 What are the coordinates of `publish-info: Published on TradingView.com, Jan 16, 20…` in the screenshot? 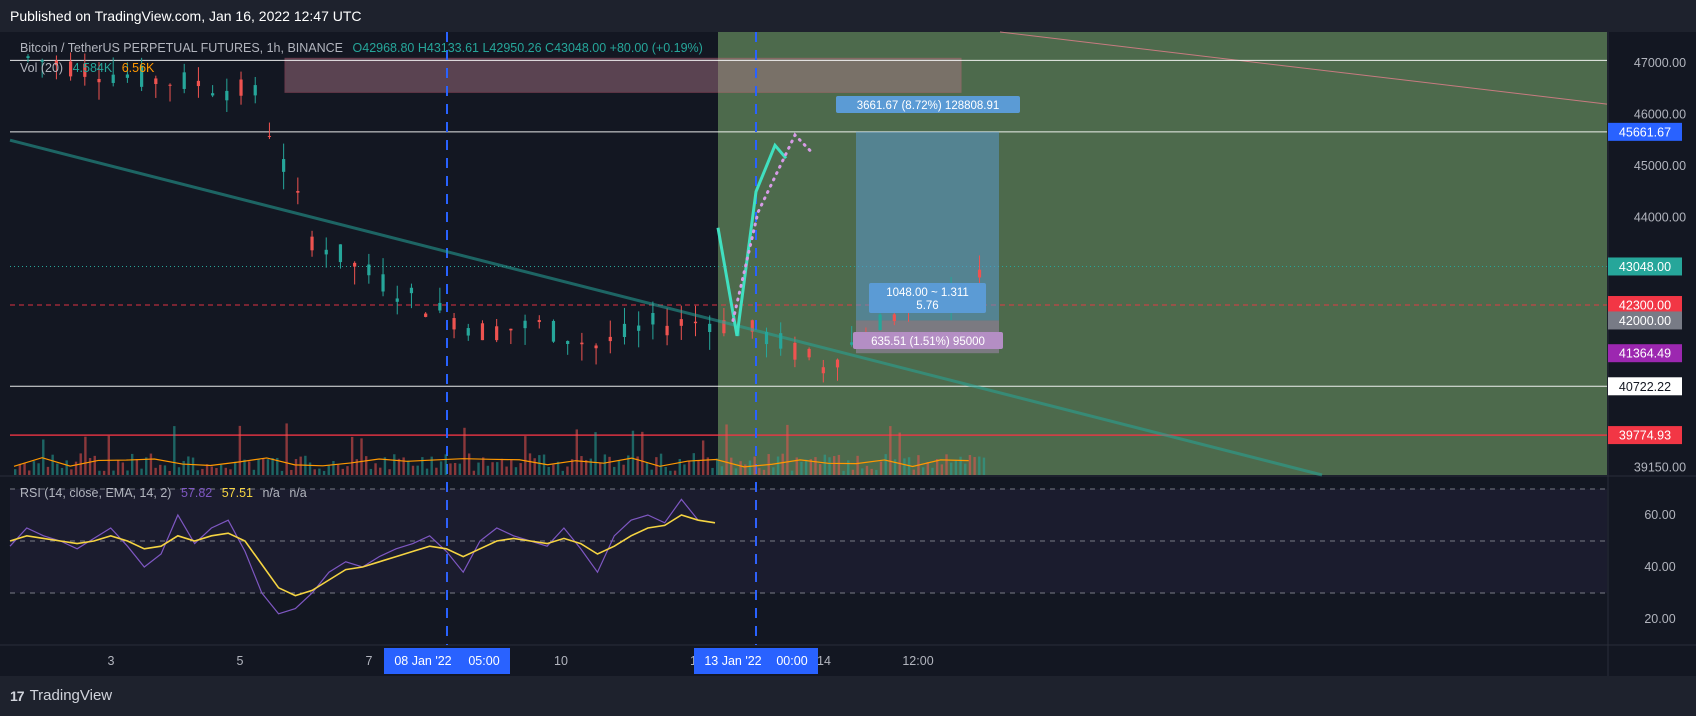 It's located at (186, 16).